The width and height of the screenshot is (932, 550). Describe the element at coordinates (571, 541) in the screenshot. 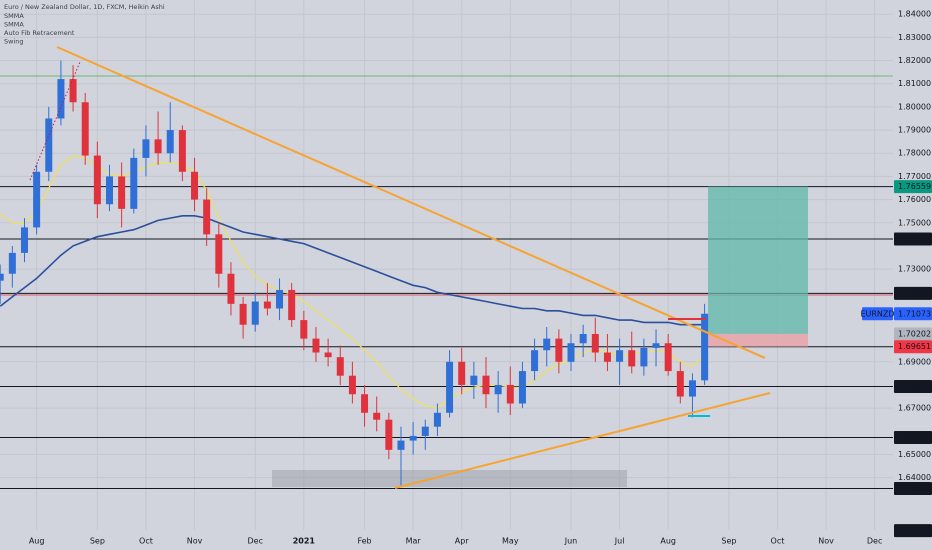

I see `x-tick-label: Jun` at that location.